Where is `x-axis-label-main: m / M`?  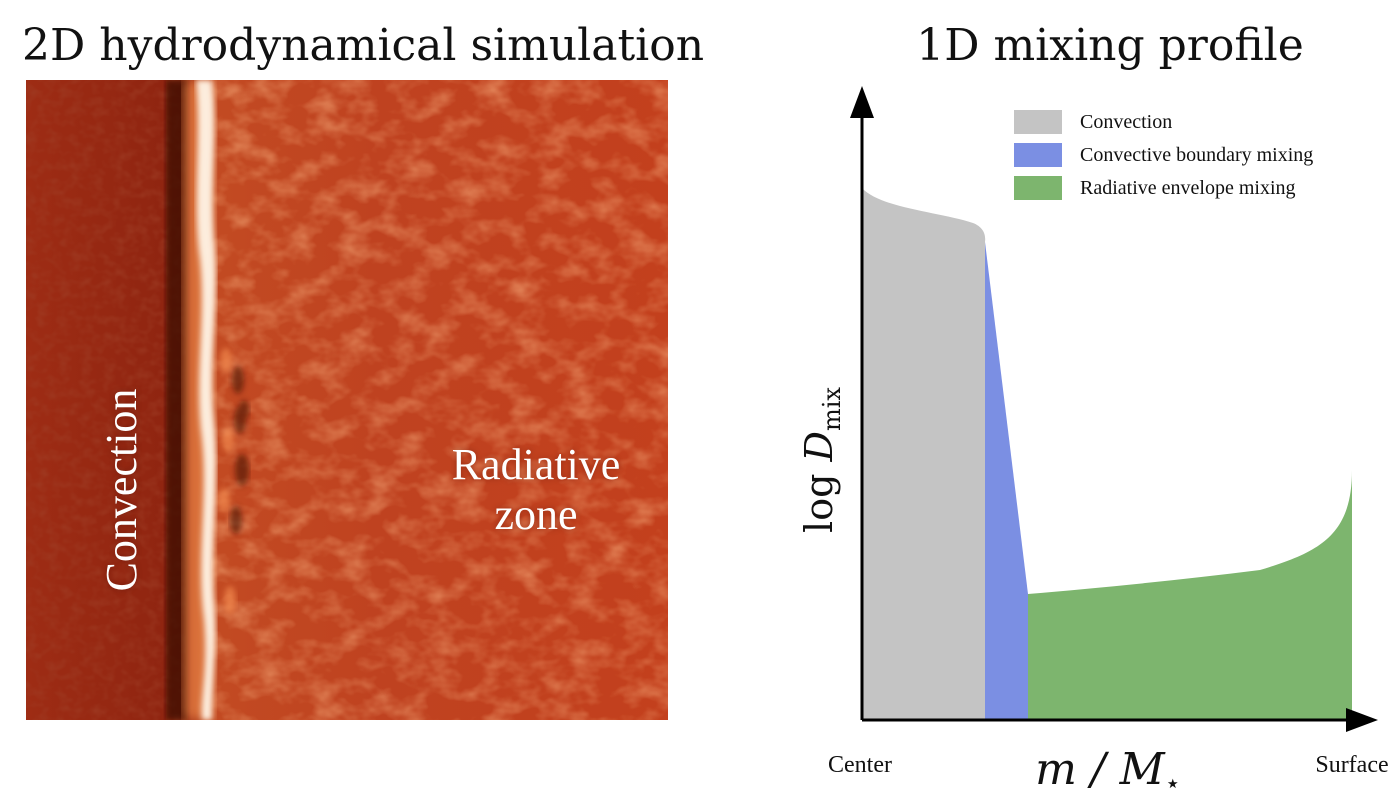
x-axis-label-main: m / M is located at coordinates (1100, 769).